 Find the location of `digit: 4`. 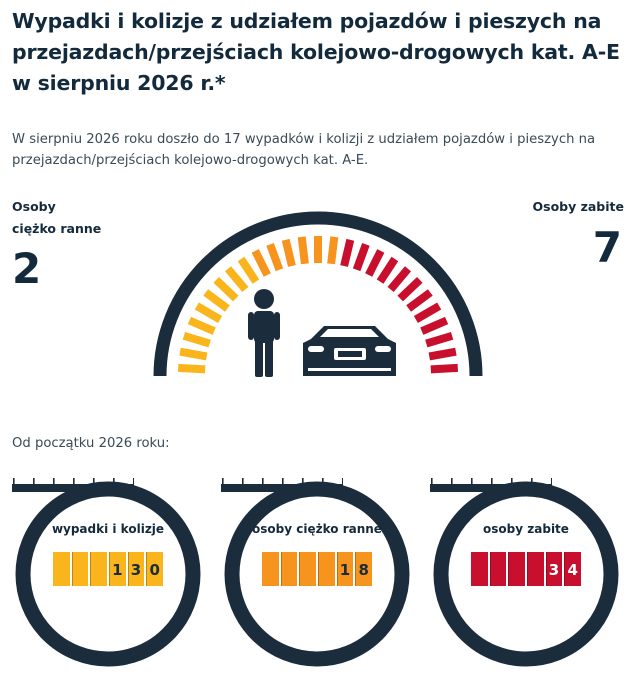

digit: 4 is located at coordinates (573, 569).